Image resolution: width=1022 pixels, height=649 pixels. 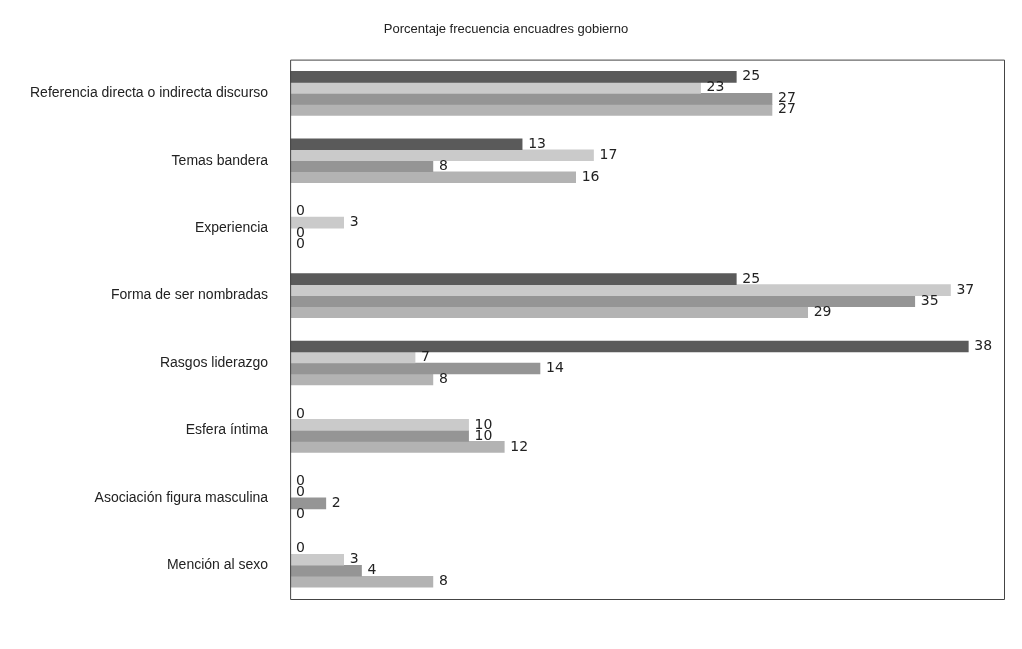 I want to click on data-label: 16, so click(x=590, y=175).